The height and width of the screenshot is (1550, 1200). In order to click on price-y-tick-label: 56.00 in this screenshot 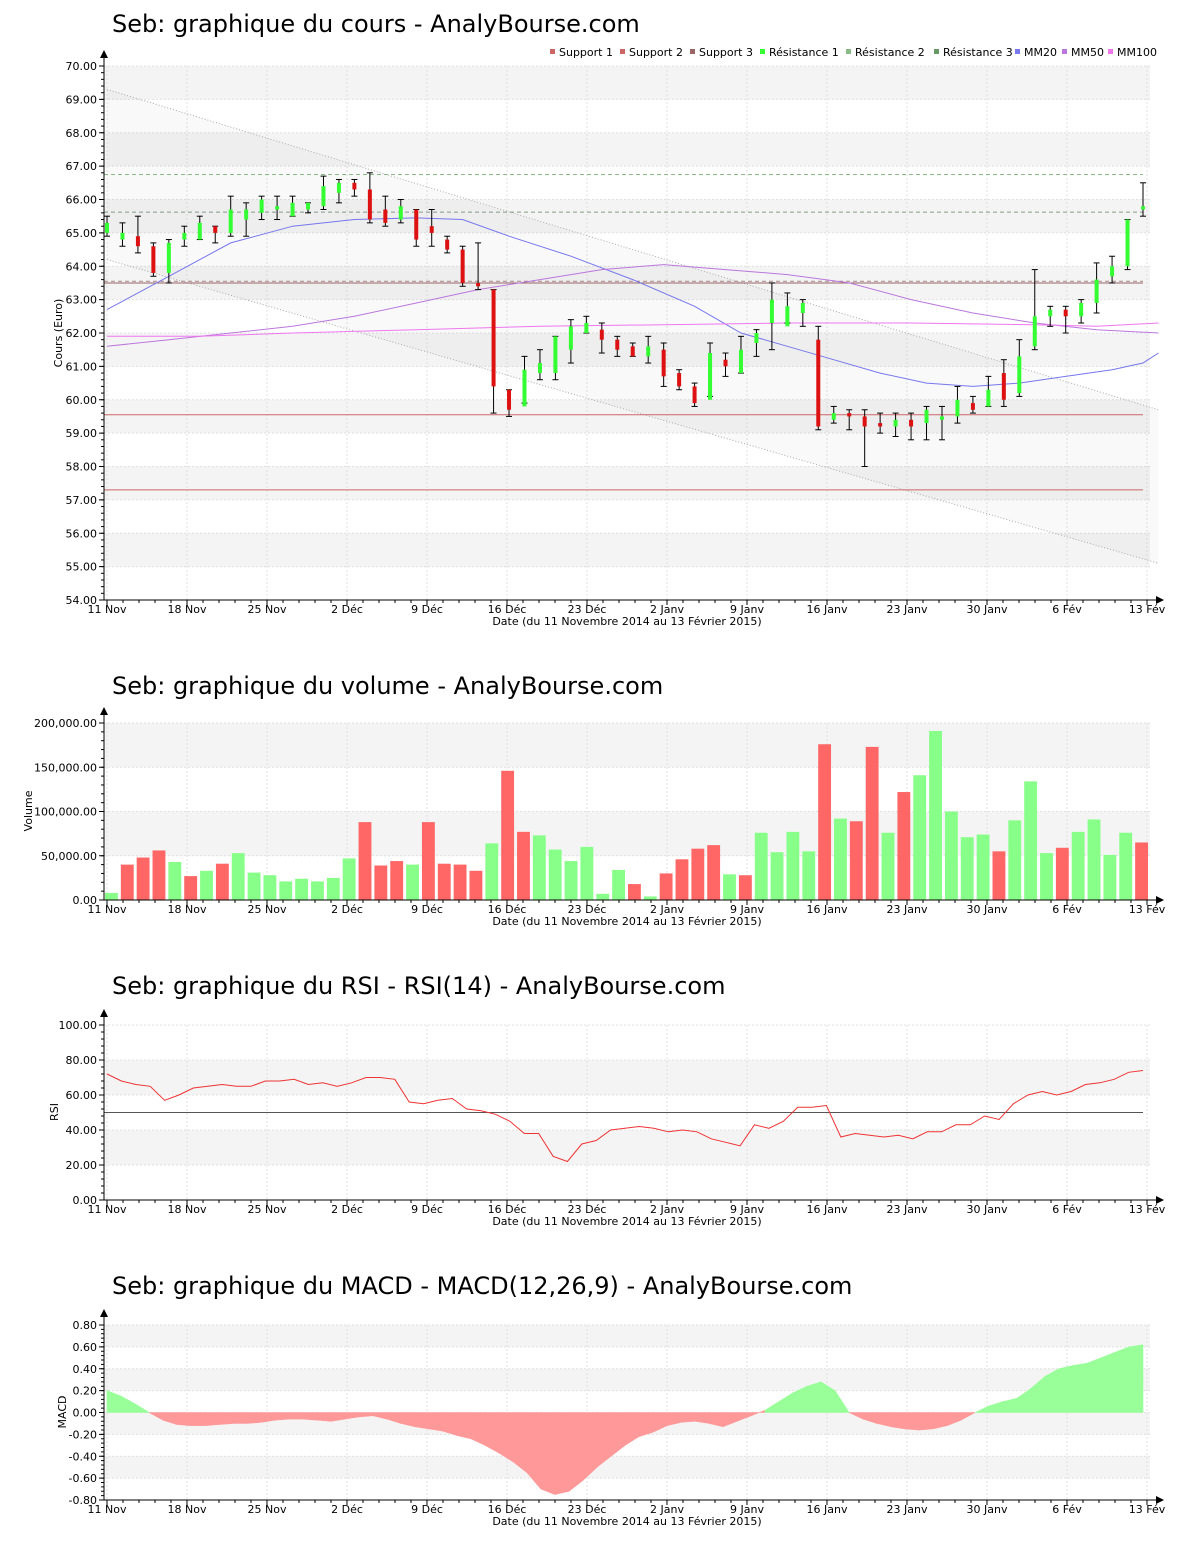, I will do `click(82, 533)`.